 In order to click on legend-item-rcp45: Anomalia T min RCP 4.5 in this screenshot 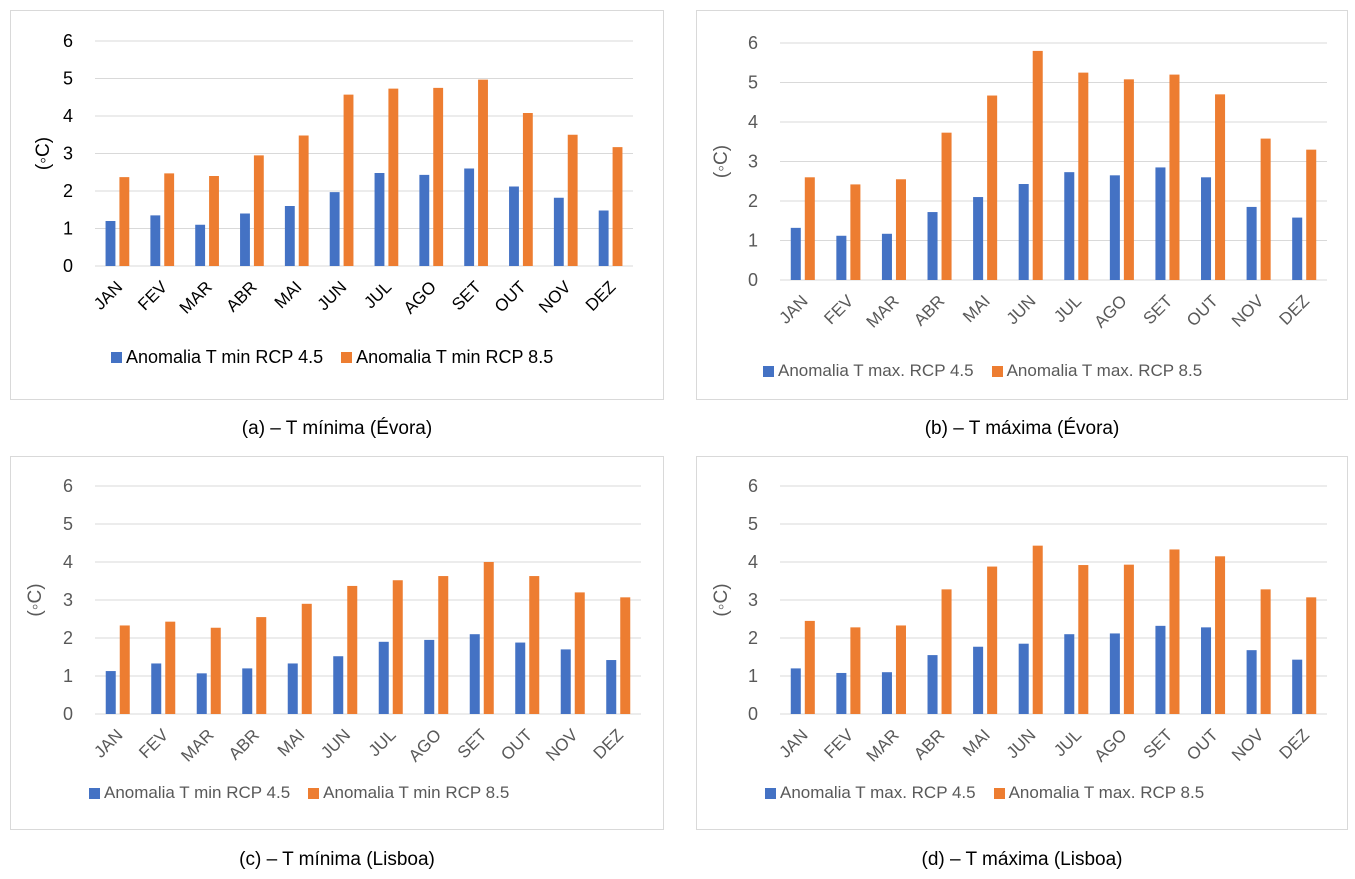, I will do `click(189, 793)`.